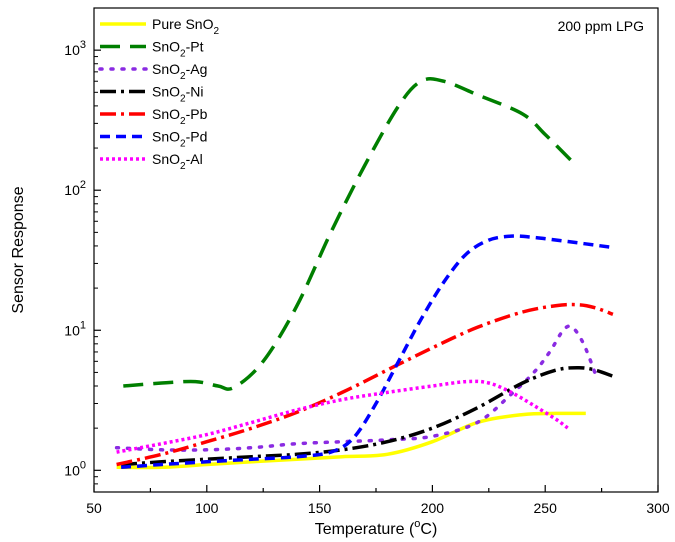 The image size is (675, 542). Describe the element at coordinates (178, 49) in the screenshot. I see `legend-label-pt: SnO2-Pt` at that location.